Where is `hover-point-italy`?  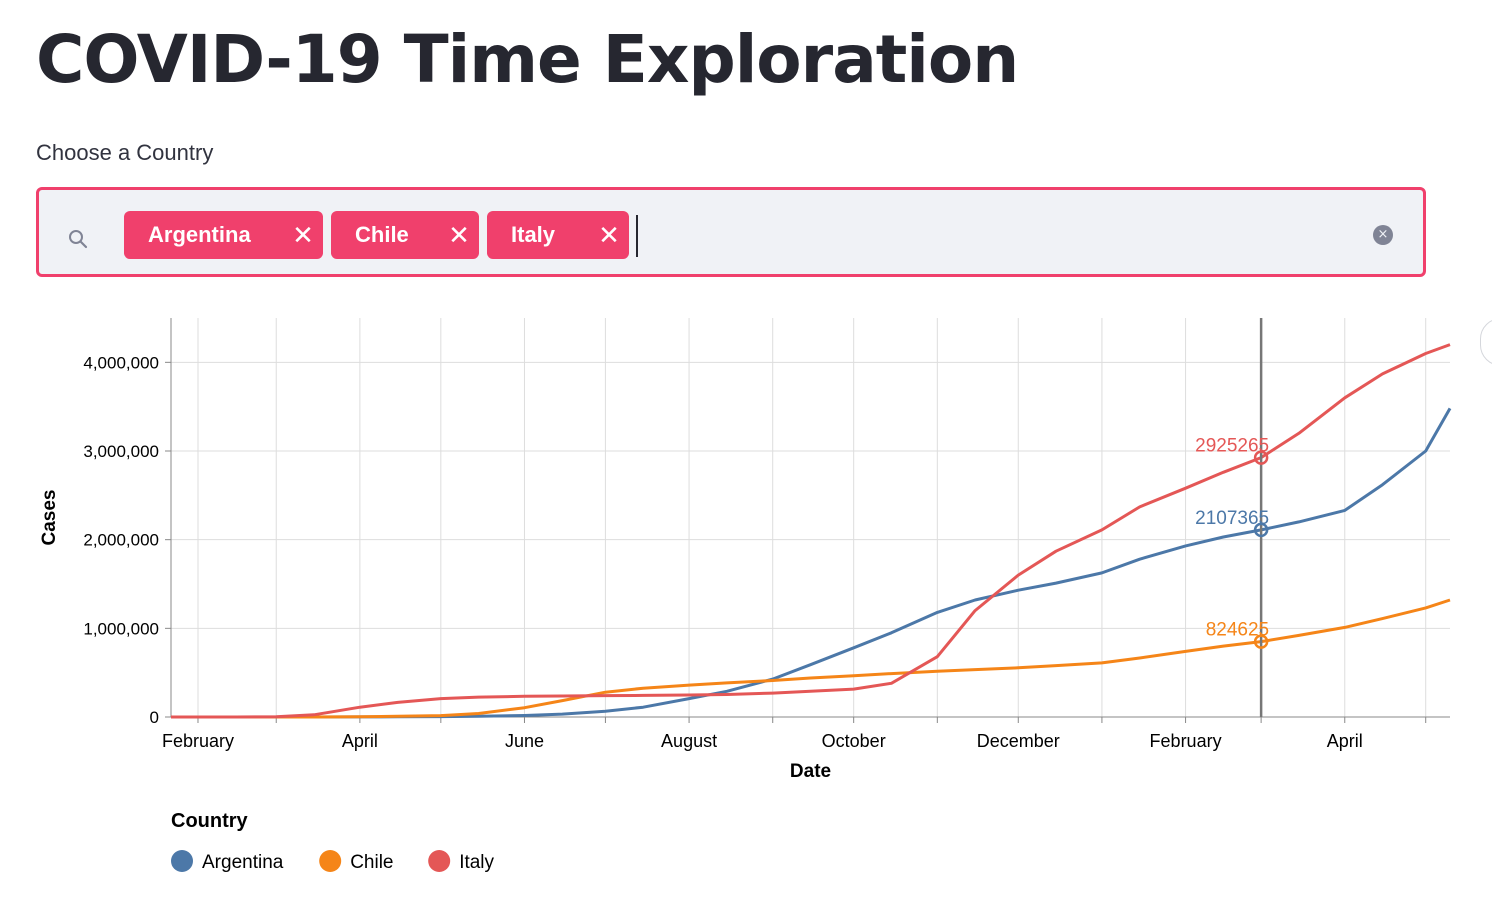 hover-point-italy is located at coordinates (1261, 457).